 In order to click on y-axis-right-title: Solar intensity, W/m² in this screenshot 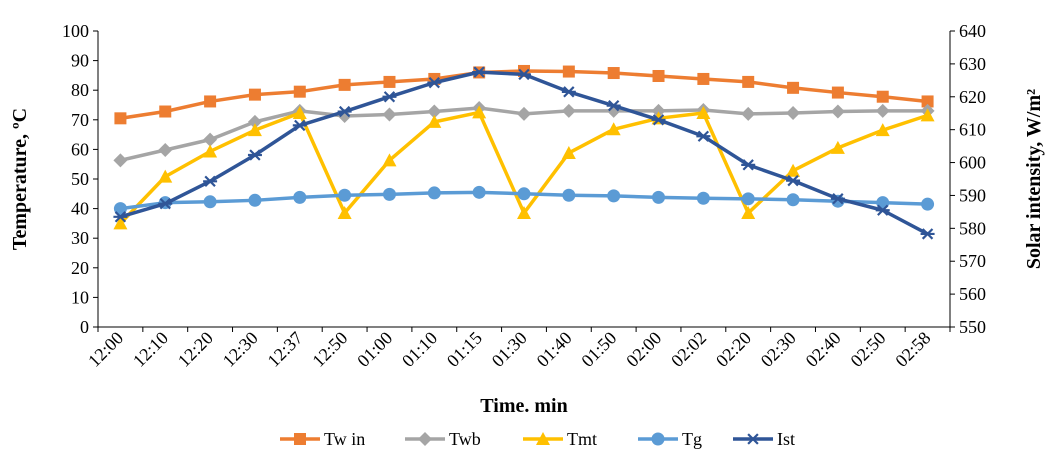, I will do `click(1034, 179)`.